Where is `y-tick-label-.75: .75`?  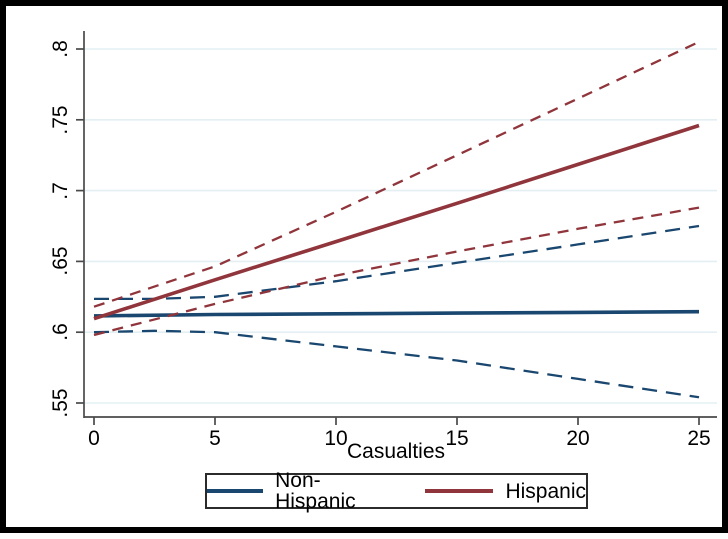 y-tick-label-.75: .75 is located at coordinates (60, 120).